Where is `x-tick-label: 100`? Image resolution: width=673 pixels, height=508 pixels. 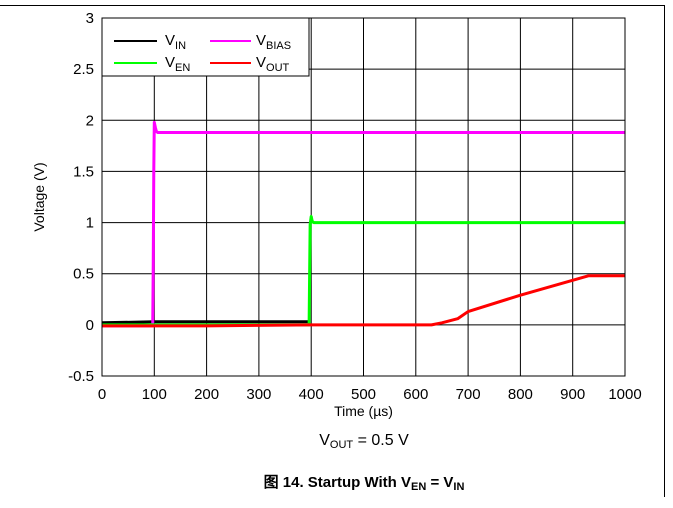
x-tick-label: 100 is located at coordinates (154, 394).